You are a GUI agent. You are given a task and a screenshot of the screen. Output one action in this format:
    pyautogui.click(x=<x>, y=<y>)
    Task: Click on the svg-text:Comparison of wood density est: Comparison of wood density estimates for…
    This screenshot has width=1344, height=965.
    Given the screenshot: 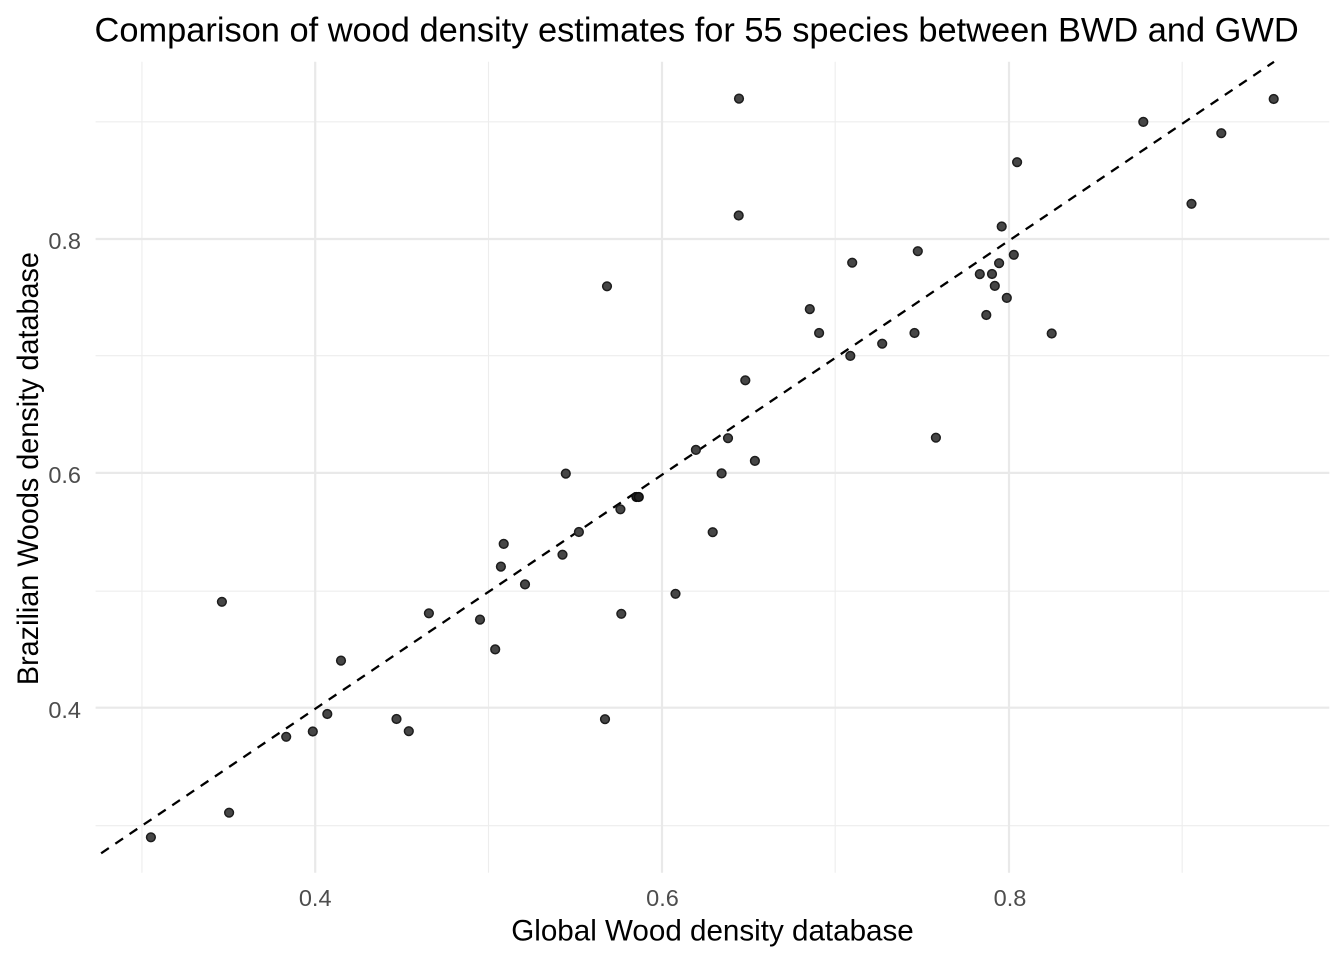 What is the action you would take?
    pyautogui.click(x=697, y=30)
    